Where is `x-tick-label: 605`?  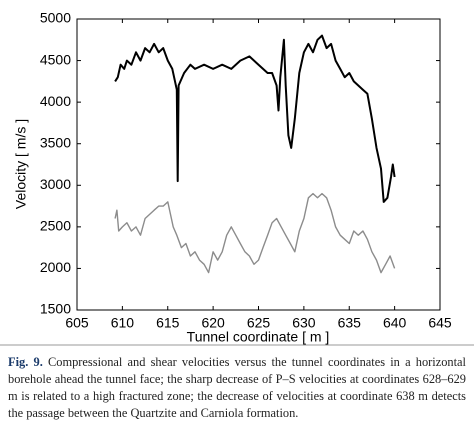 x-tick-label: 605 is located at coordinates (77, 323).